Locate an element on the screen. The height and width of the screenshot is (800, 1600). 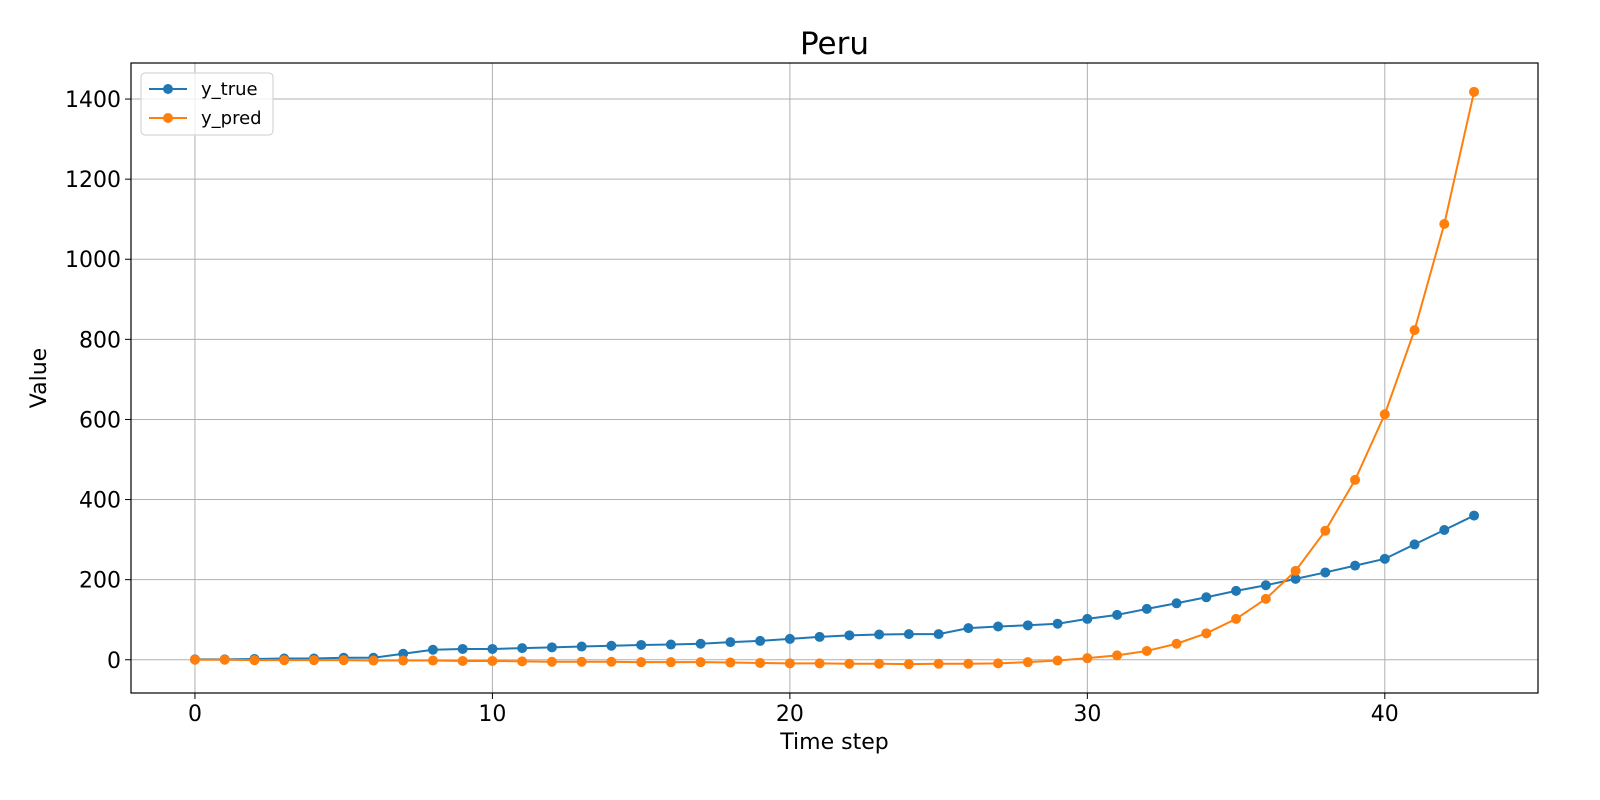
y-tick-label: 600 is located at coordinates (100, 420).